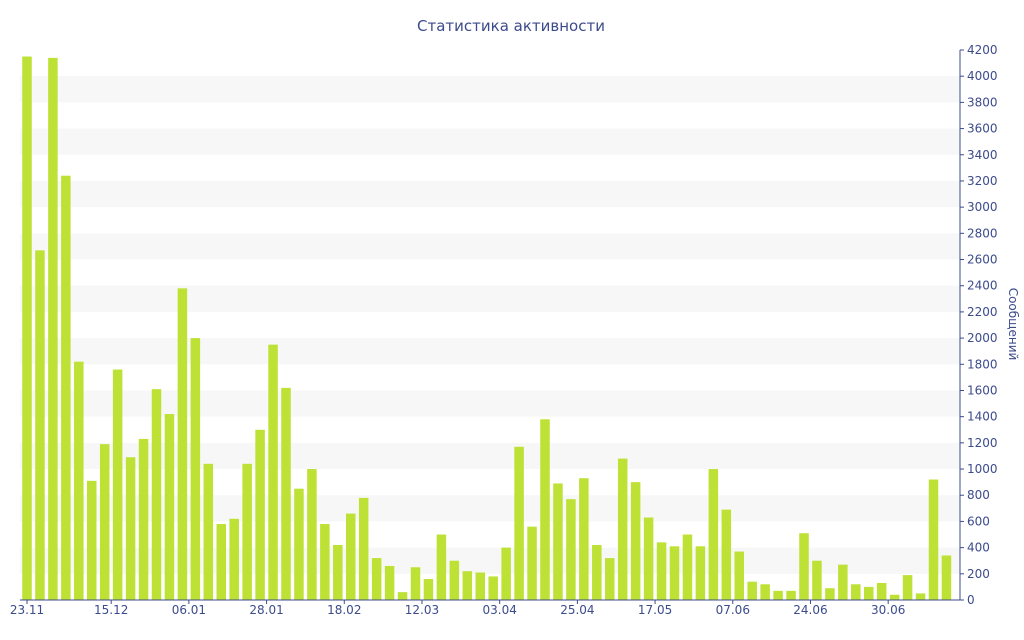 This screenshot has width=1024, height=640. Describe the element at coordinates (982, 207) in the screenshot. I see `y-tick-label: 3000` at that location.